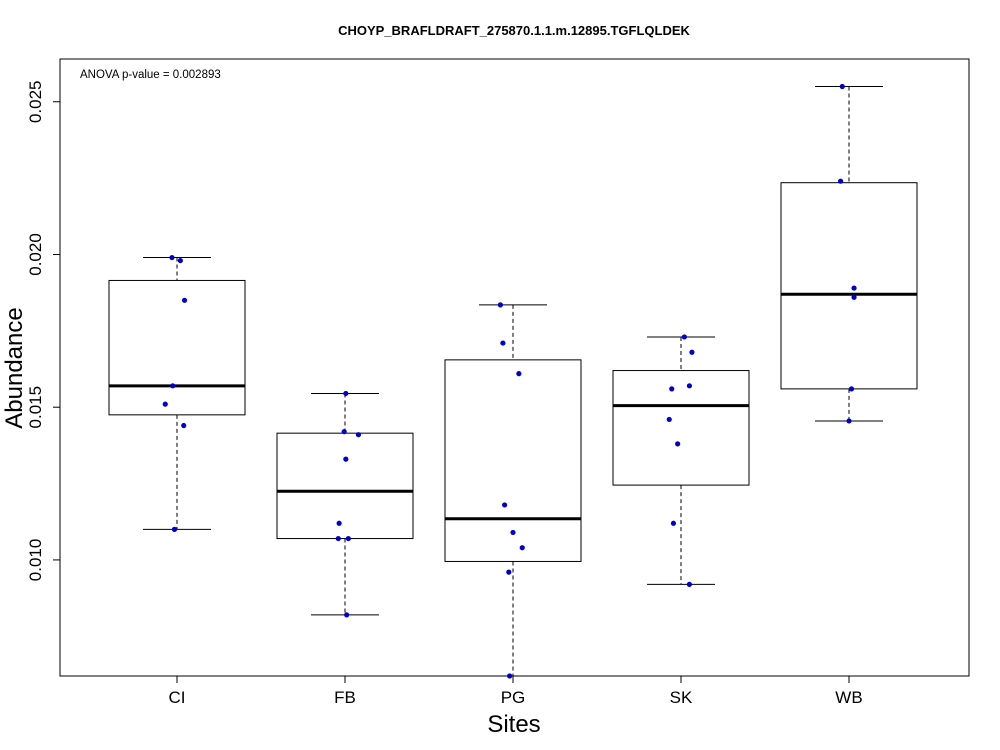  I want to click on box-ci, so click(177, 393).